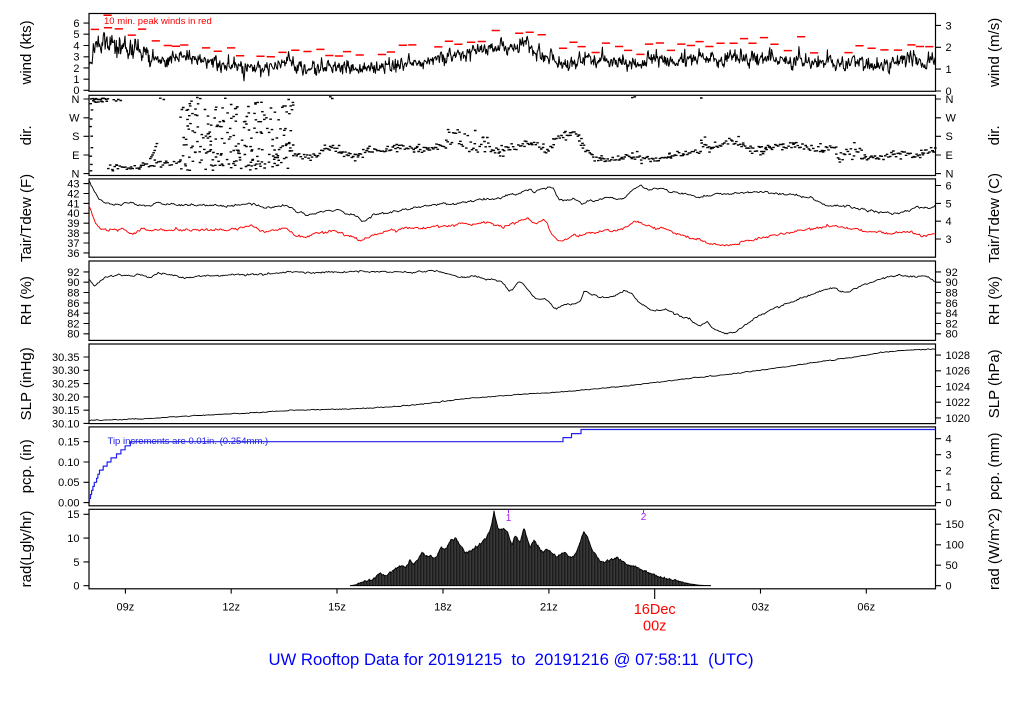  What do you see at coordinates (68, 443) in the screenshot?
I see `svg-text: 0.15` at bounding box center [68, 443].